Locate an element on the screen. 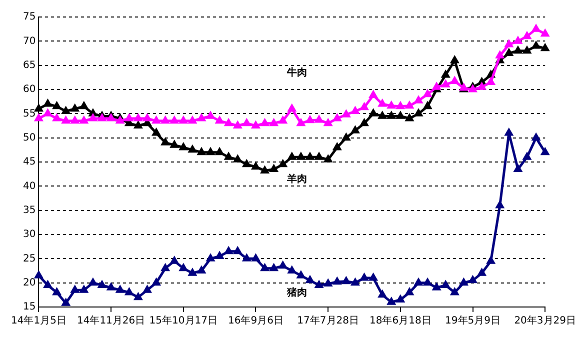 Image resolution: width=587 pixels, height=338 pixels. series-label: 羊肉 is located at coordinates (296, 178).